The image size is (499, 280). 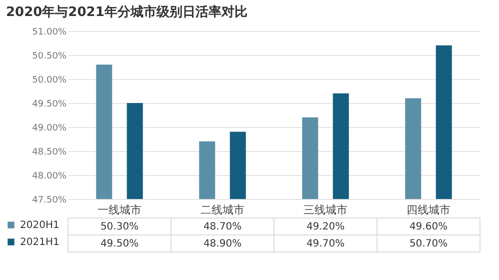 I want to click on y-tick-label: 48.50%, so click(x=49, y=153).